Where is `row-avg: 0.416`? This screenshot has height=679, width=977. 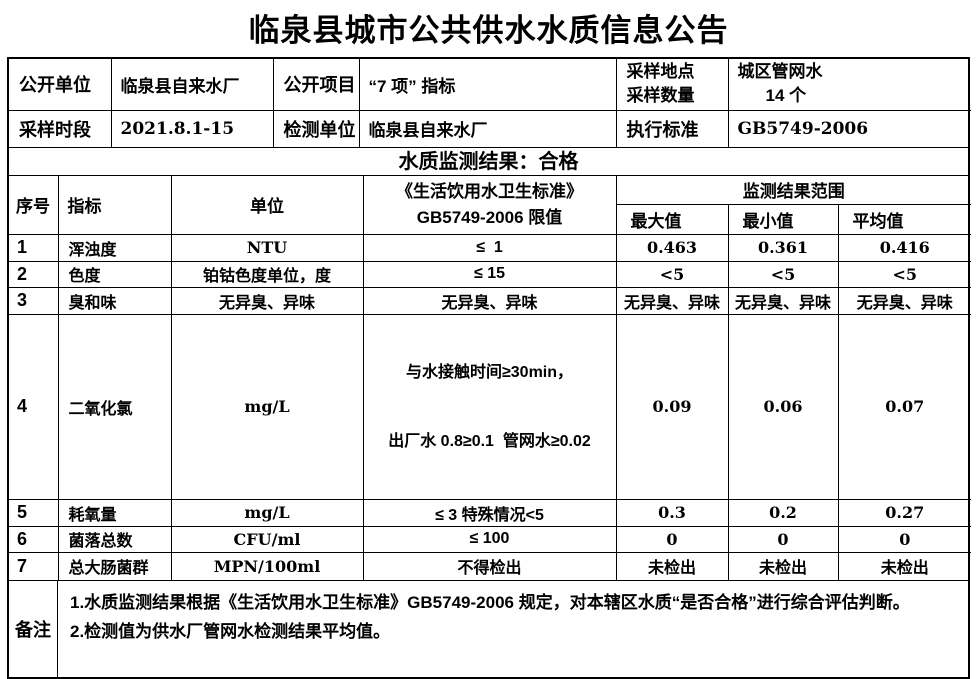
row-avg: 0.416 is located at coordinates (904, 247).